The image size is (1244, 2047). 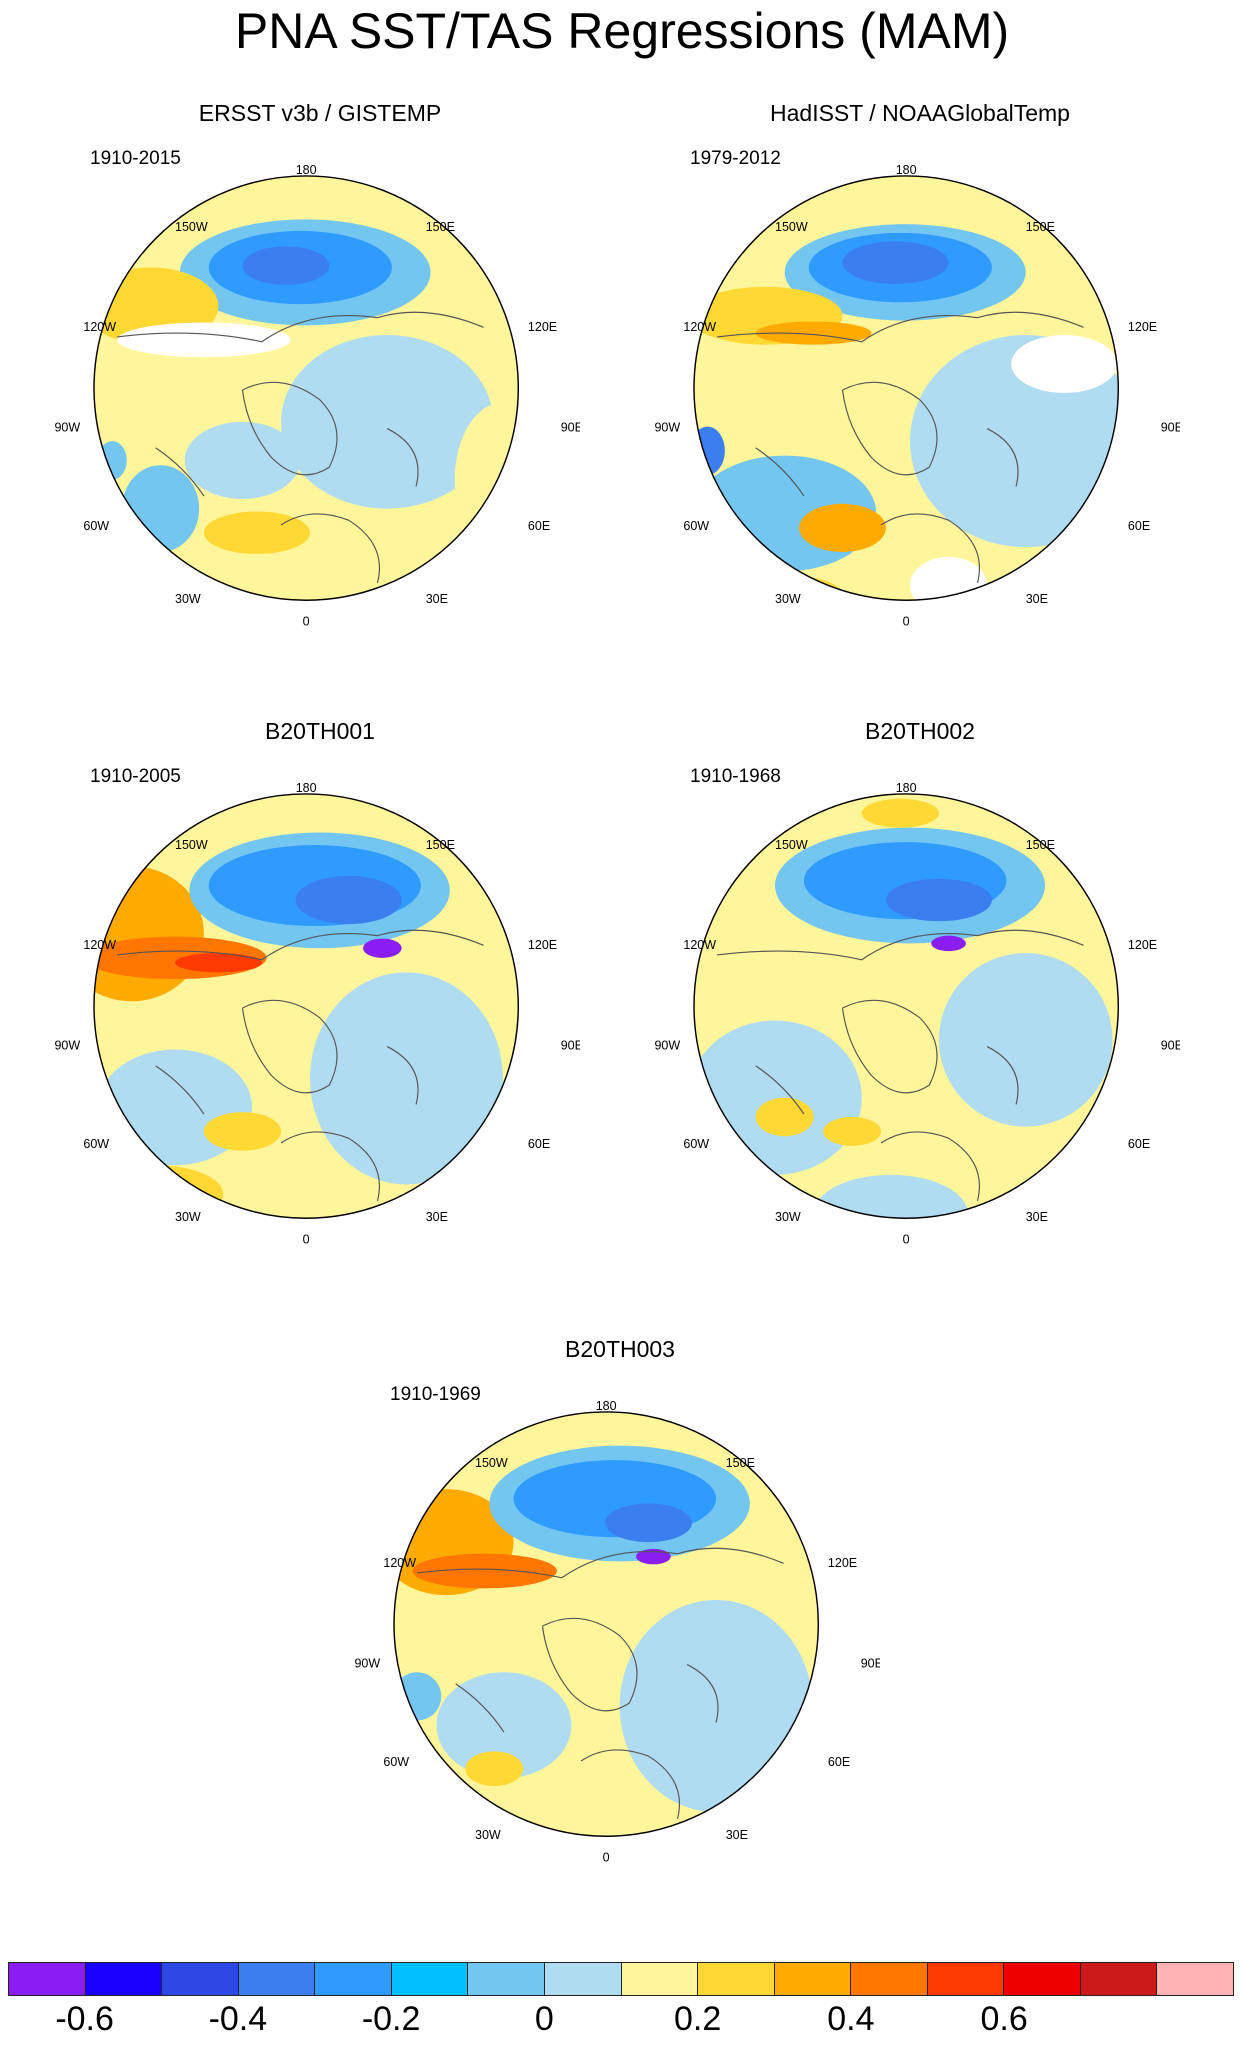 What do you see at coordinates (135, 776) in the screenshot?
I see `panel-period: 1910-2005` at bounding box center [135, 776].